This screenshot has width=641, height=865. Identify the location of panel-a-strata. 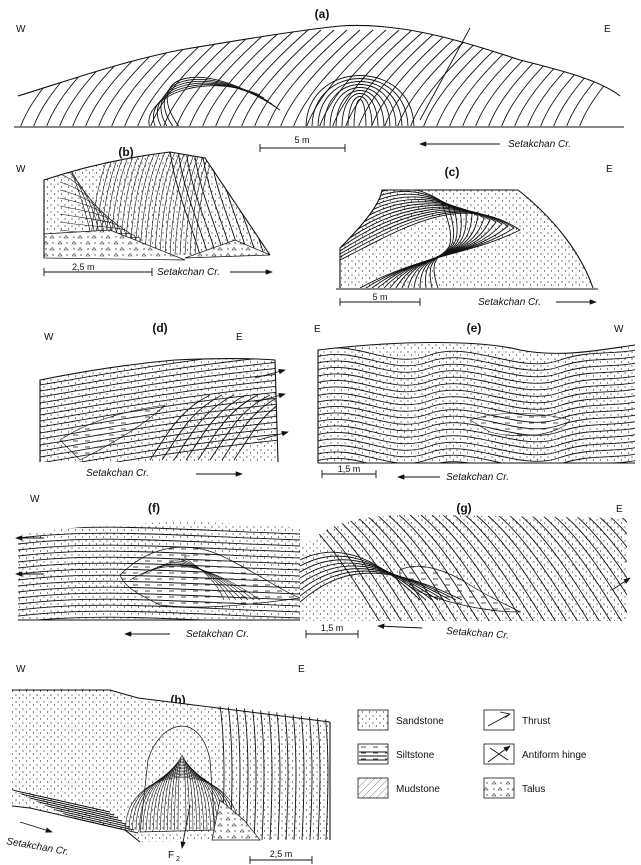
(319, 77).